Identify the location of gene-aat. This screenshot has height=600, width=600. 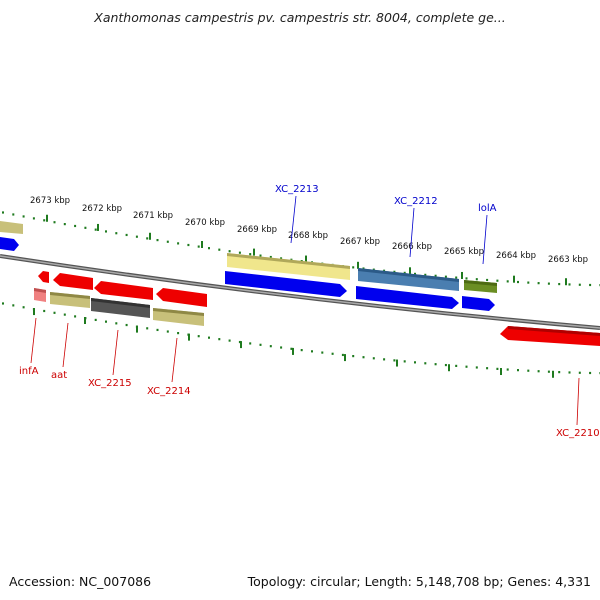
(73, 281).